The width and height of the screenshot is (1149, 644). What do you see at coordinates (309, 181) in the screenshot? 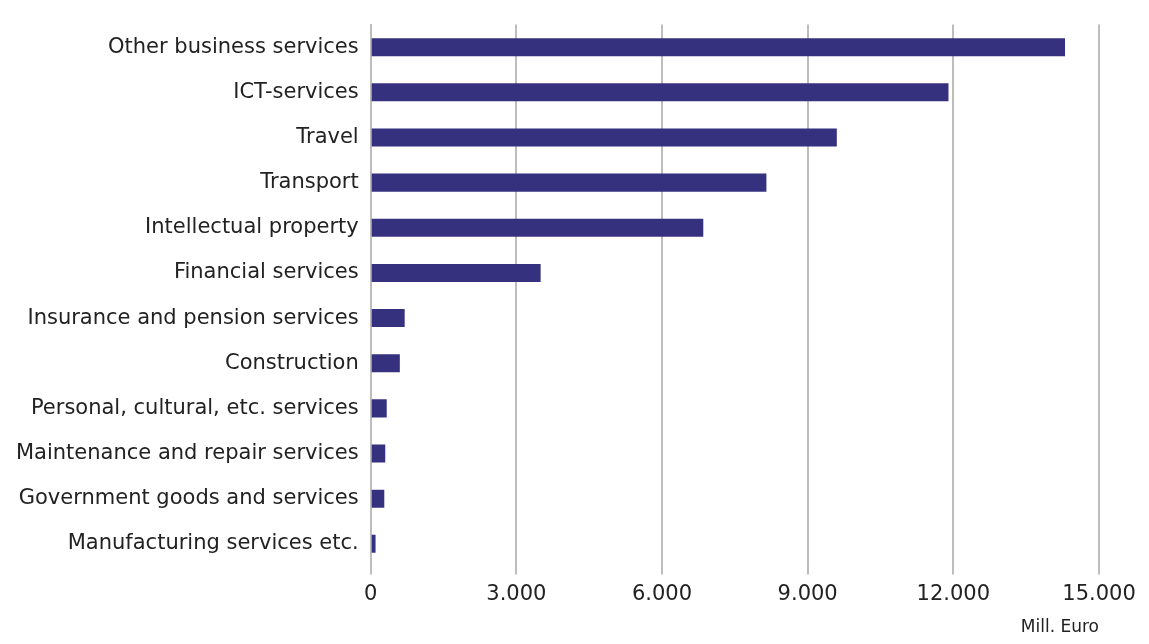
I see `y-tick-label: Transport` at bounding box center [309, 181].